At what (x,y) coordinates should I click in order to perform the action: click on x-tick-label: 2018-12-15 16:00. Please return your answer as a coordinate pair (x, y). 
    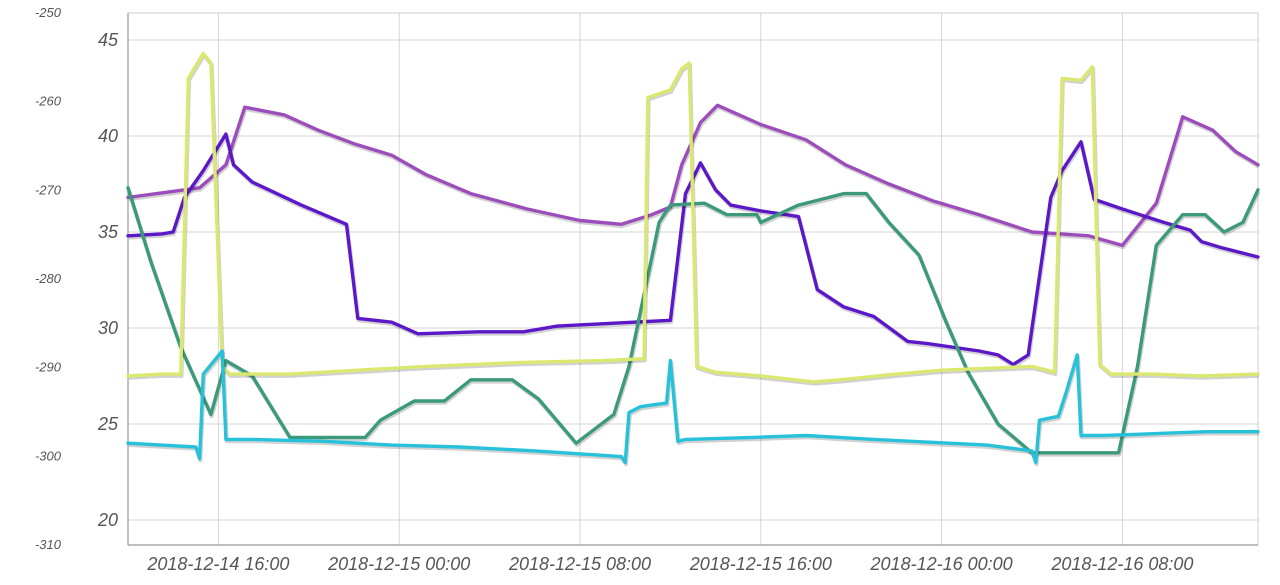
    Looking at the image, I should click on (760, 564).